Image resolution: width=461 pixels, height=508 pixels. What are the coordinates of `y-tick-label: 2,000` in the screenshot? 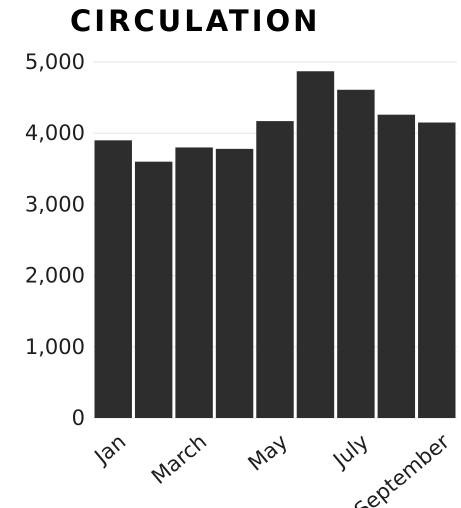 It's located at (55, 276).